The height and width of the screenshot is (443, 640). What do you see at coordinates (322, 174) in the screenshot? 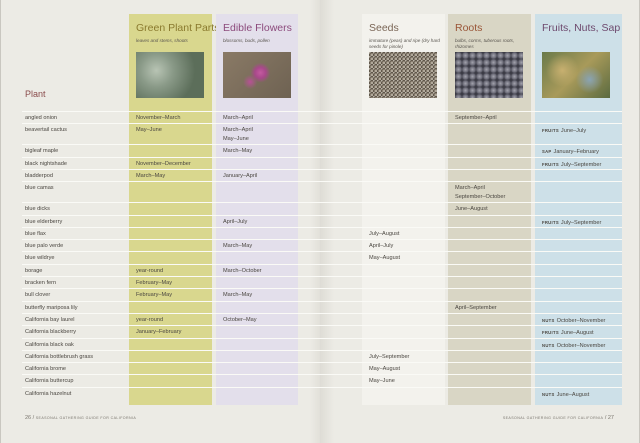
I see `table-row: bladderpod March–May January–April` at bounding box center [322, 174].